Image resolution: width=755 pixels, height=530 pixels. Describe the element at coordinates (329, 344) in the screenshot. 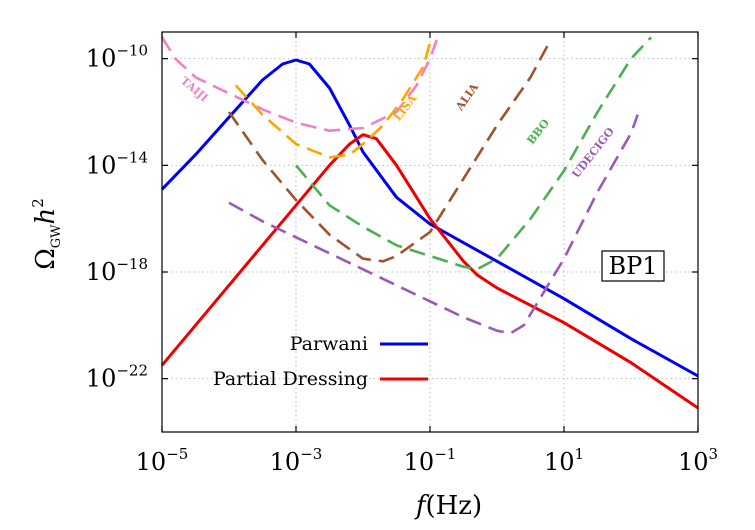

I see `legend-label-parwani: Parwani` at that location.